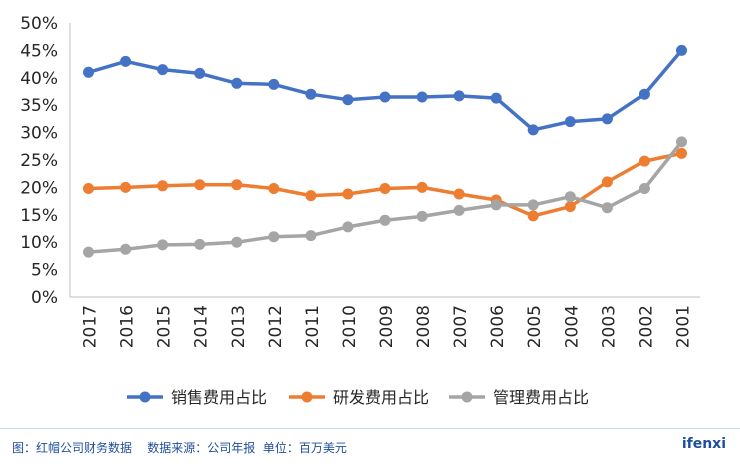  I want to click on x-tick-label: 2008, so click(424, 326).